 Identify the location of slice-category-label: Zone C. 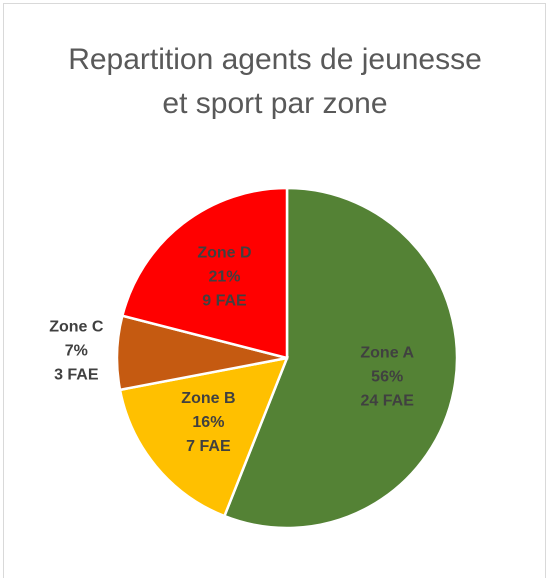
(76, 327).